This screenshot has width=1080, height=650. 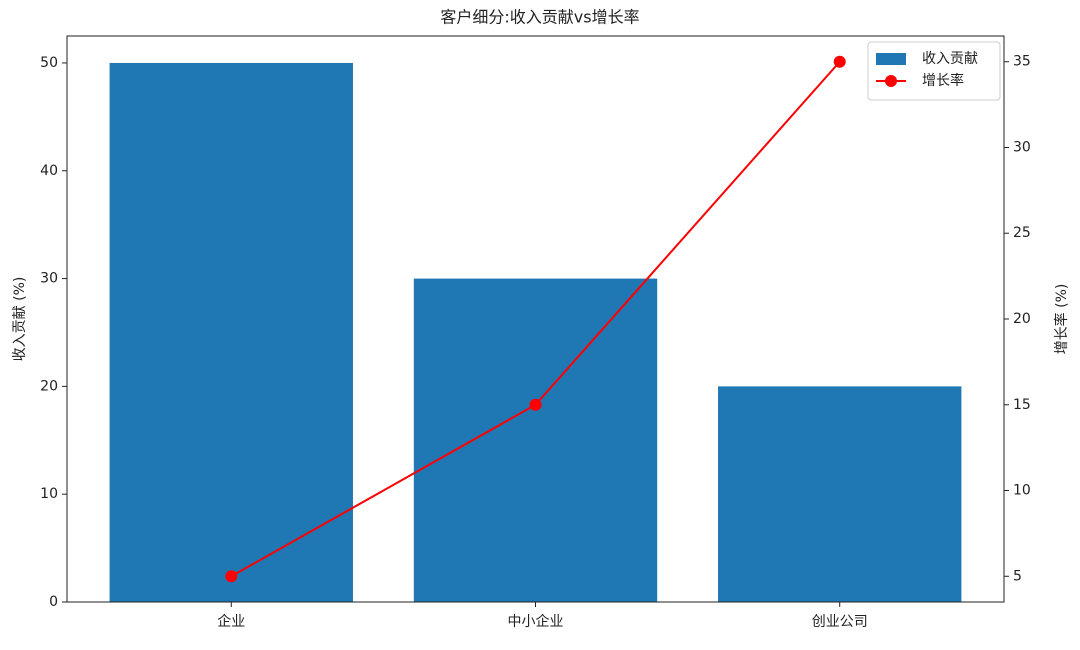 What do you see at coordinates (20, 319) in the screenshot?
I see `y-axis-label: 收入贡献 (%)` at bounding box center [20, 319].